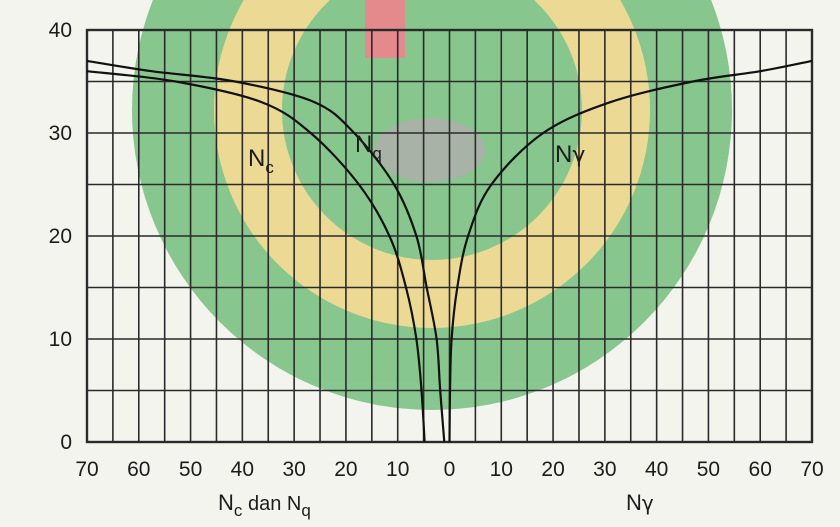  What do you see at coordinates (570, 154) in the screenshot?
I see `curve-label-ngamma: Nγ` at bounding box center [570, 154].